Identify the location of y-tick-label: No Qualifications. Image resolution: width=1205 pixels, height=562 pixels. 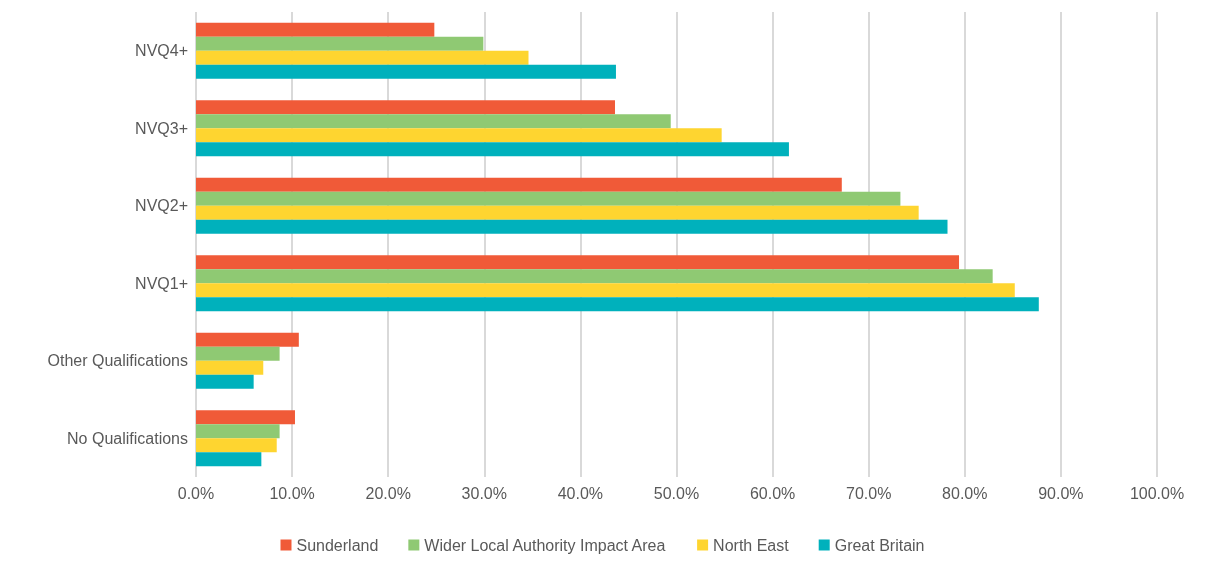
(127, 438).